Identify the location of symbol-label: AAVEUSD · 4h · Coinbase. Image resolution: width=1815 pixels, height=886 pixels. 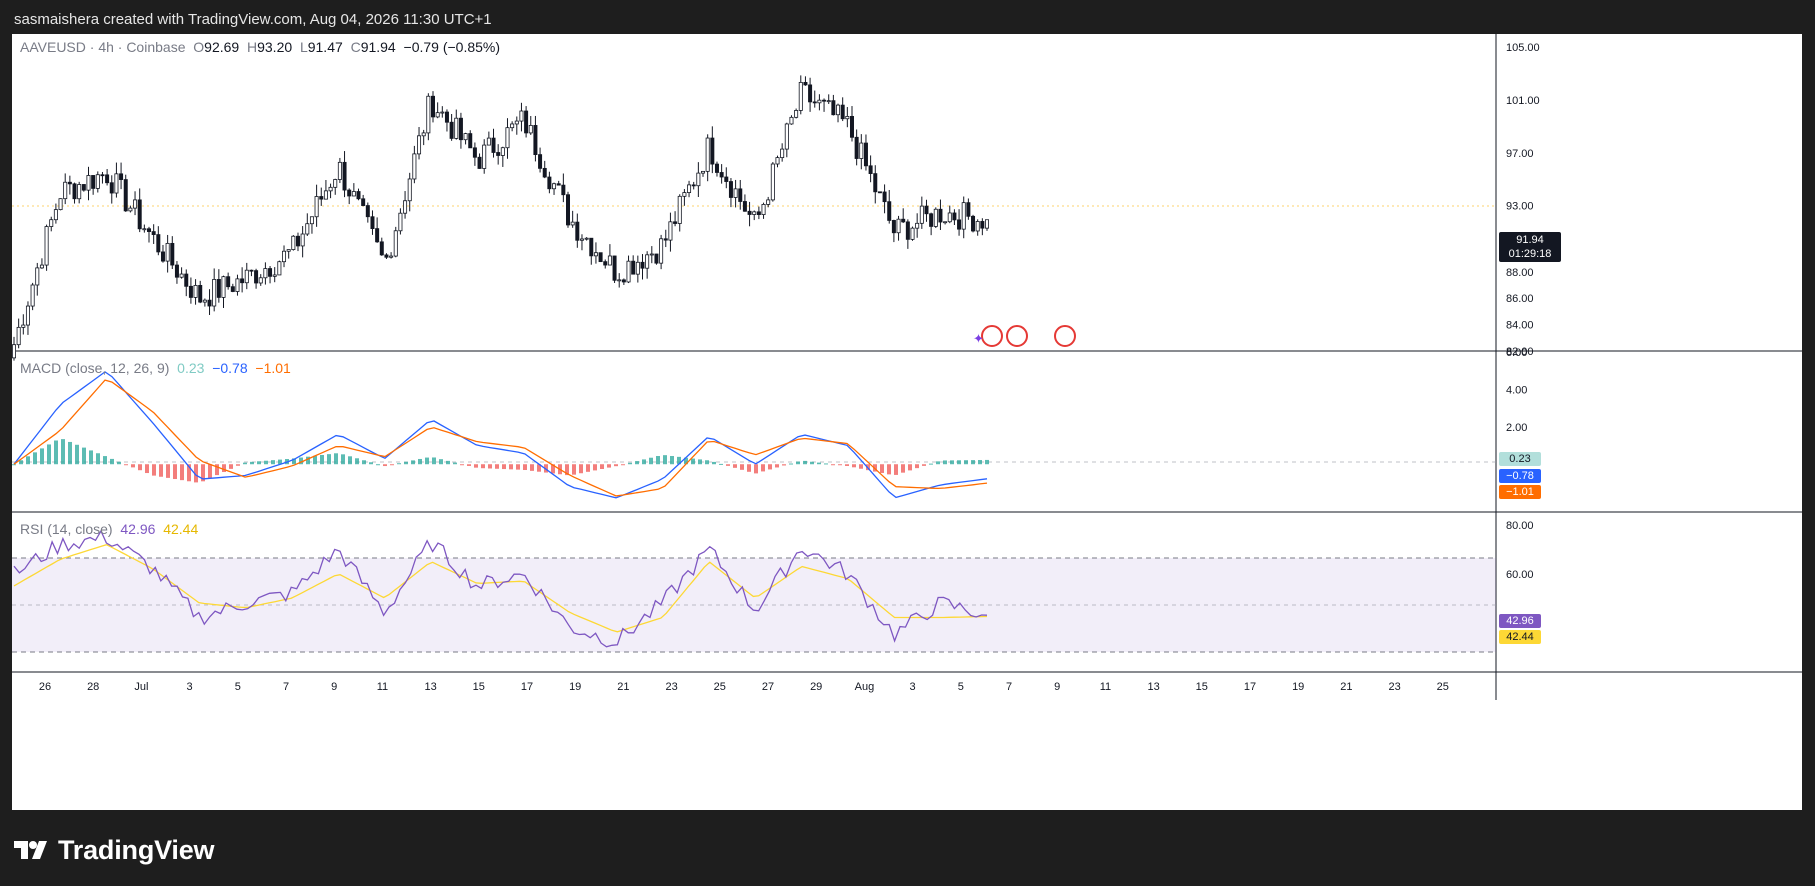
(103, 47).